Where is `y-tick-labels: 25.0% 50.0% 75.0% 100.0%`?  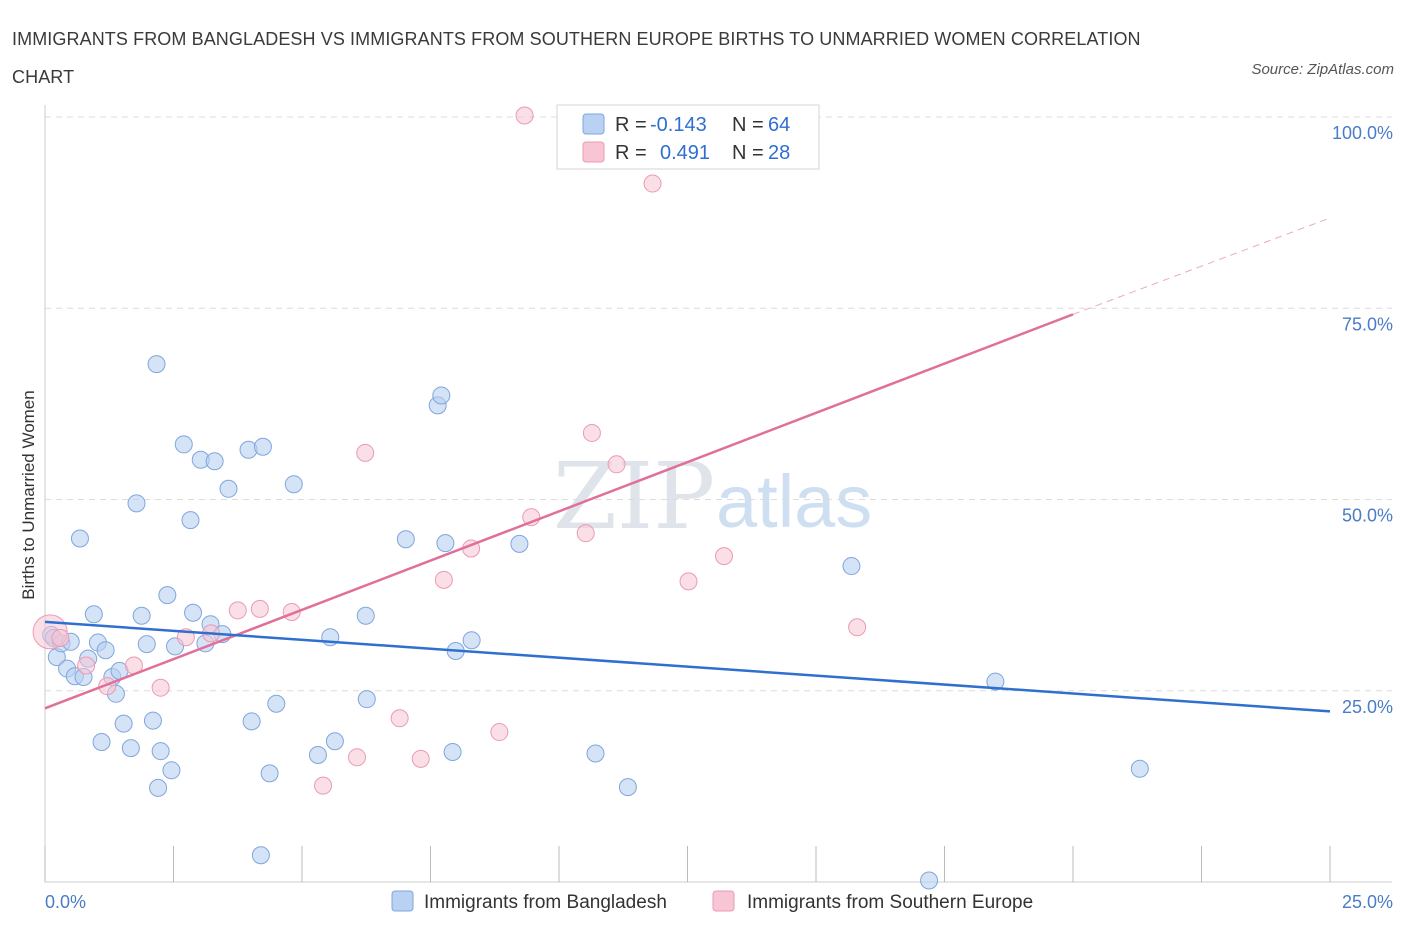 y-tick-labels: 25.0% 50.0% 75.0% 100.0% is located at coordinates (1362, 420).